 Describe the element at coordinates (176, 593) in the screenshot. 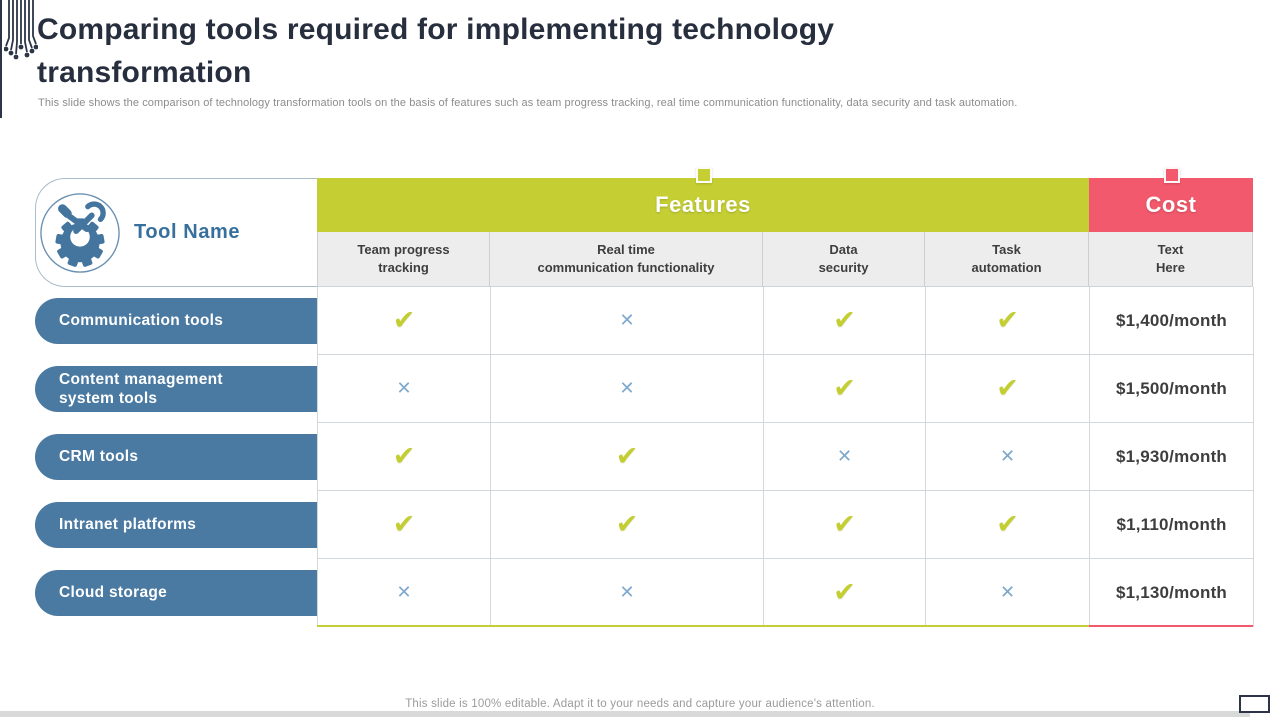

I see `tool-name-pill: Cloud storage` at that location.